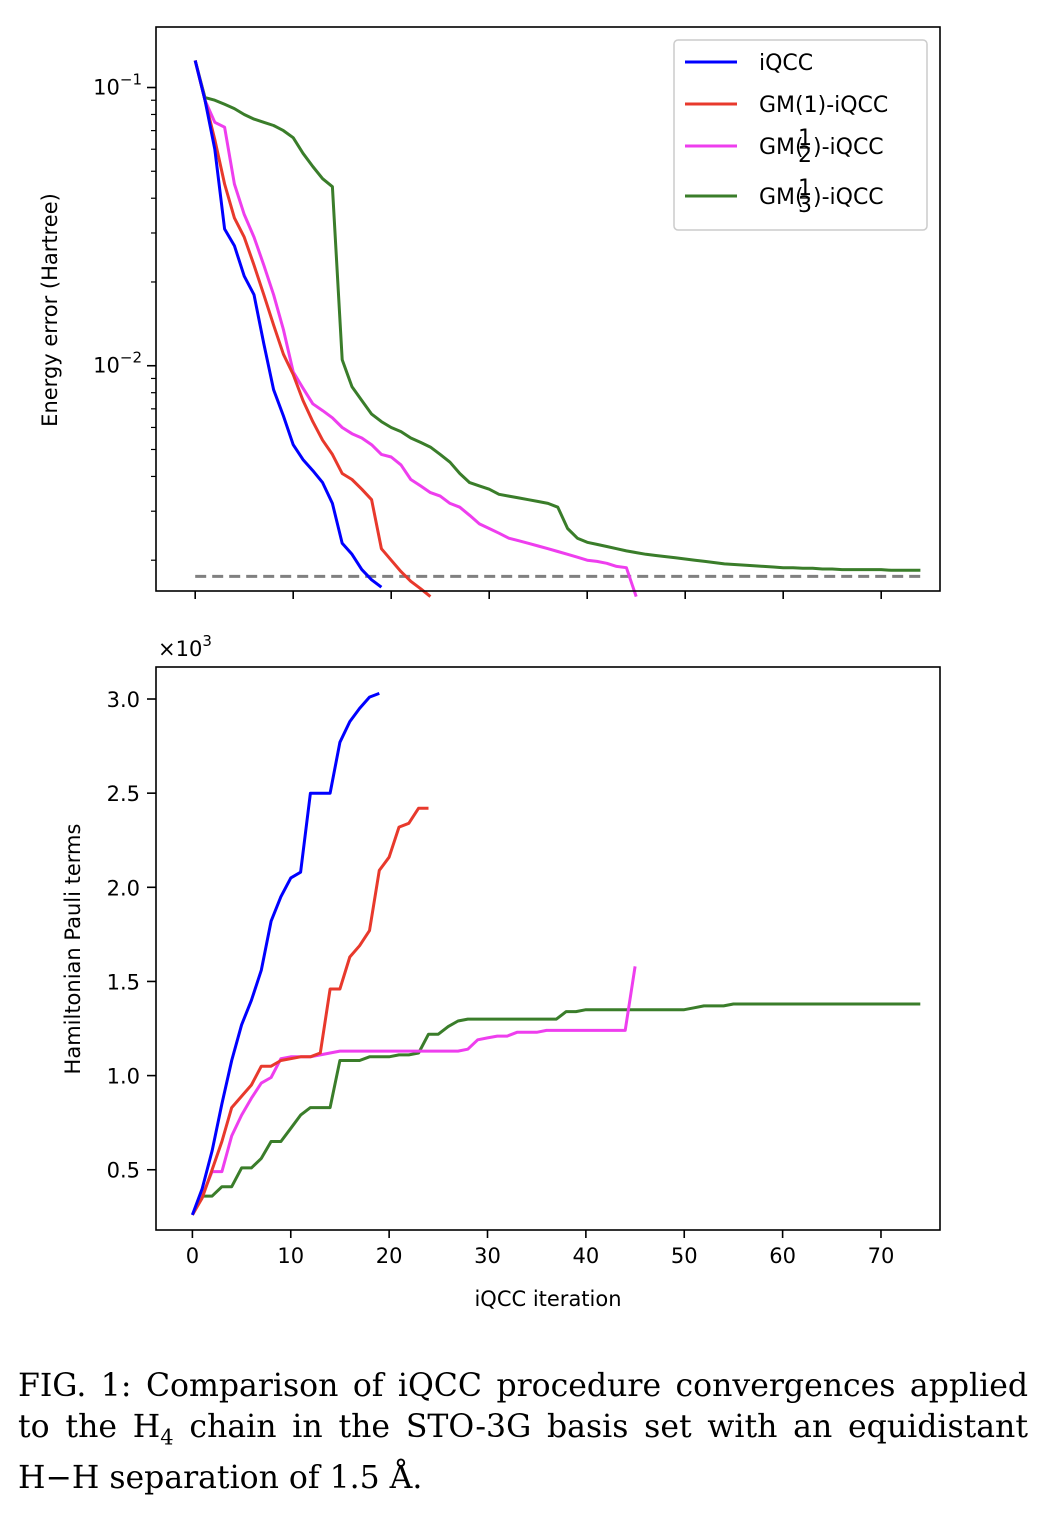  Describe the element at coordinates (75, 1386) in the screenshot. I see `caption-lead: FIG. 1:` at that location.